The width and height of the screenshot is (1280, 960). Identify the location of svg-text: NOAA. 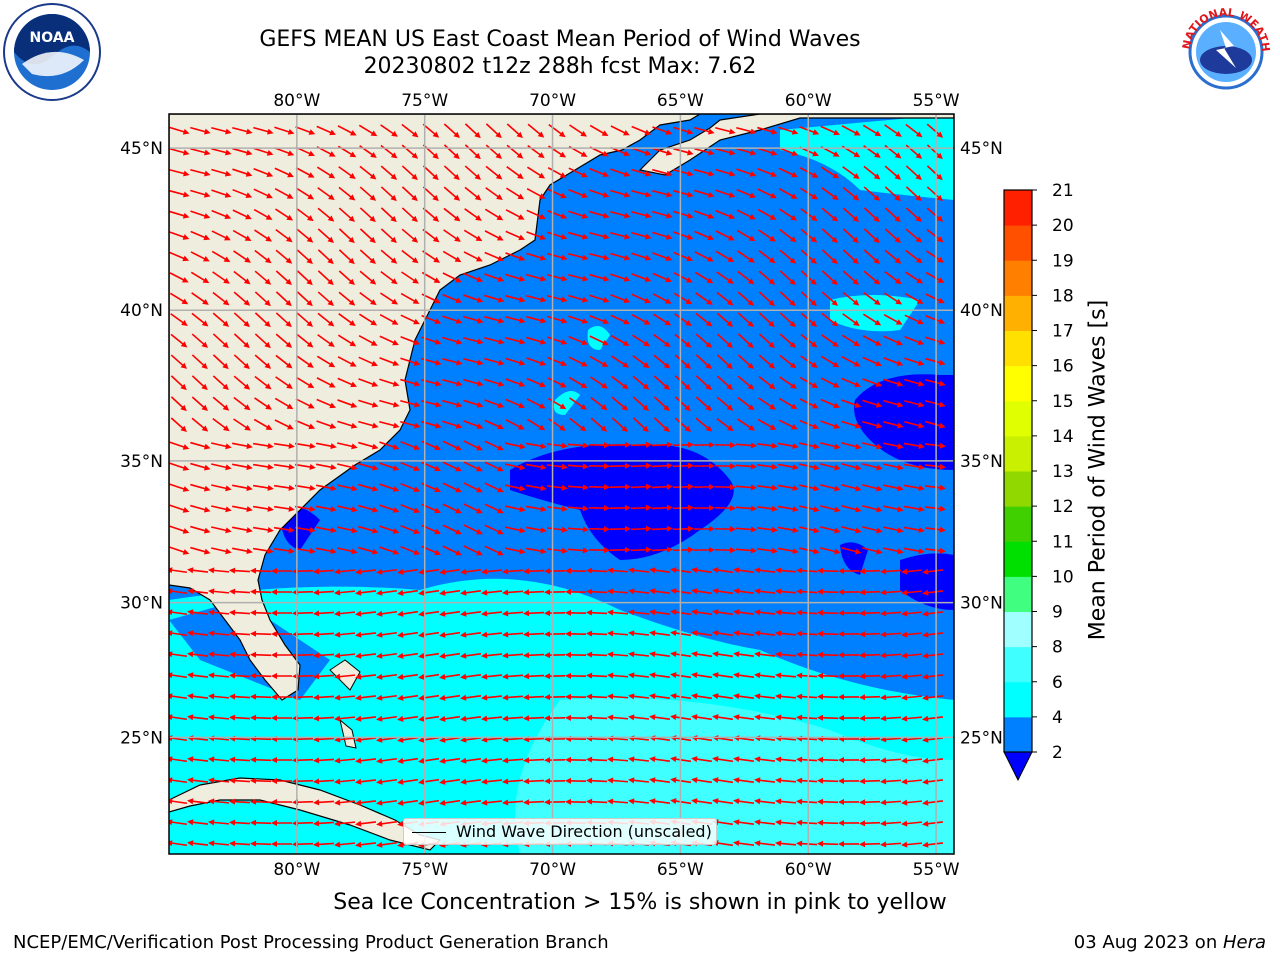
(52, 38).